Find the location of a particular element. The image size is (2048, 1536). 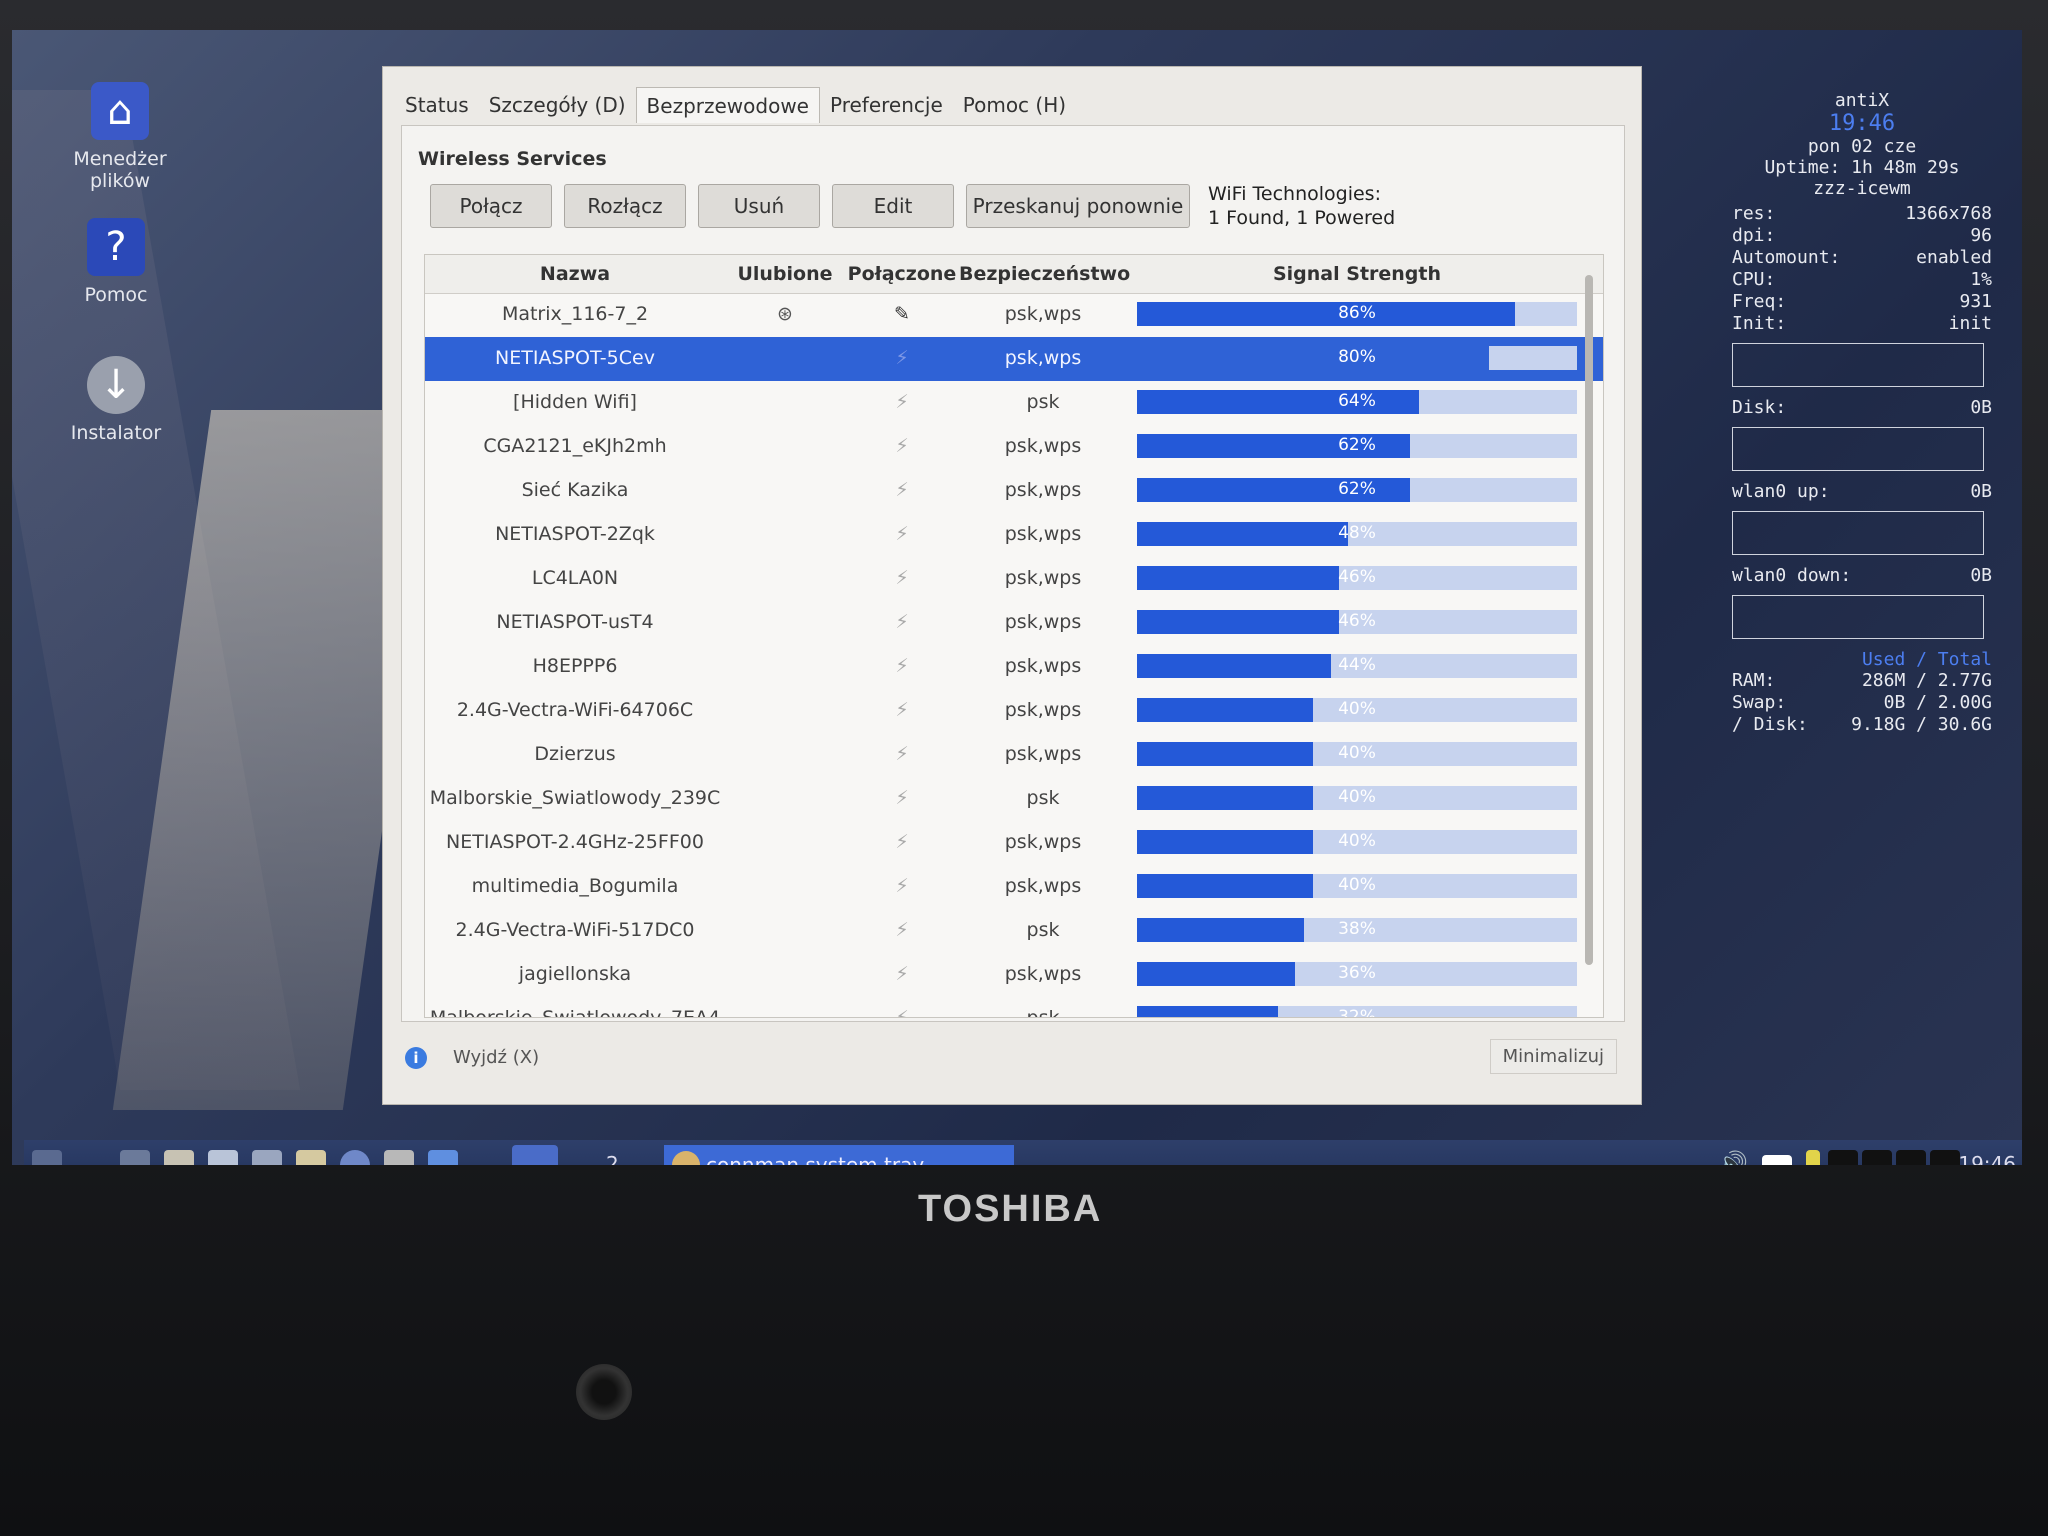

table-row: LC4LA0N ⚡ psk,wps 46% is located at coordinates (1014, 579).